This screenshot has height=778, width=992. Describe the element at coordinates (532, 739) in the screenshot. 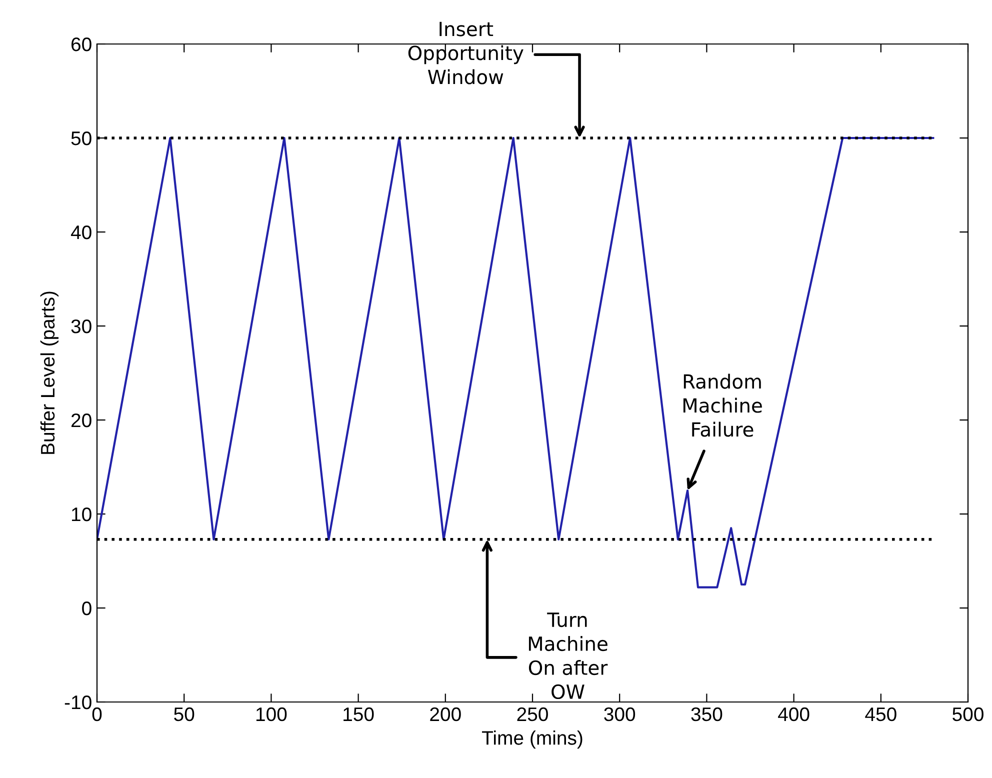

I see `x-axis-title: Time (mins)` at that location.